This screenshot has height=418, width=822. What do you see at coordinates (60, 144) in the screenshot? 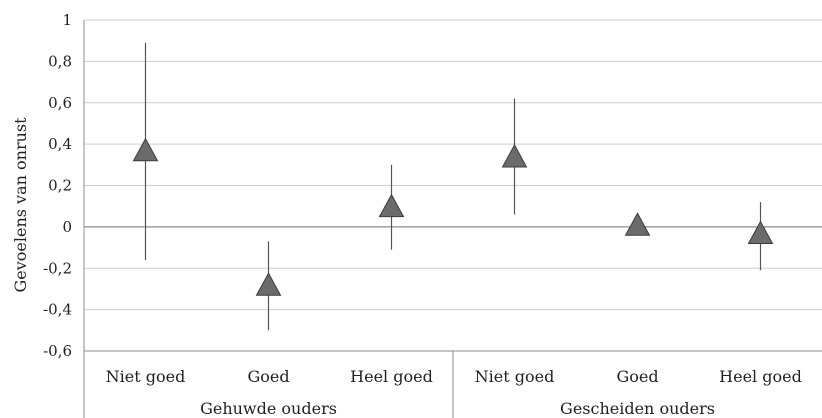
I see `y-tick-label: 0,4` at bounding box center [60, 144].